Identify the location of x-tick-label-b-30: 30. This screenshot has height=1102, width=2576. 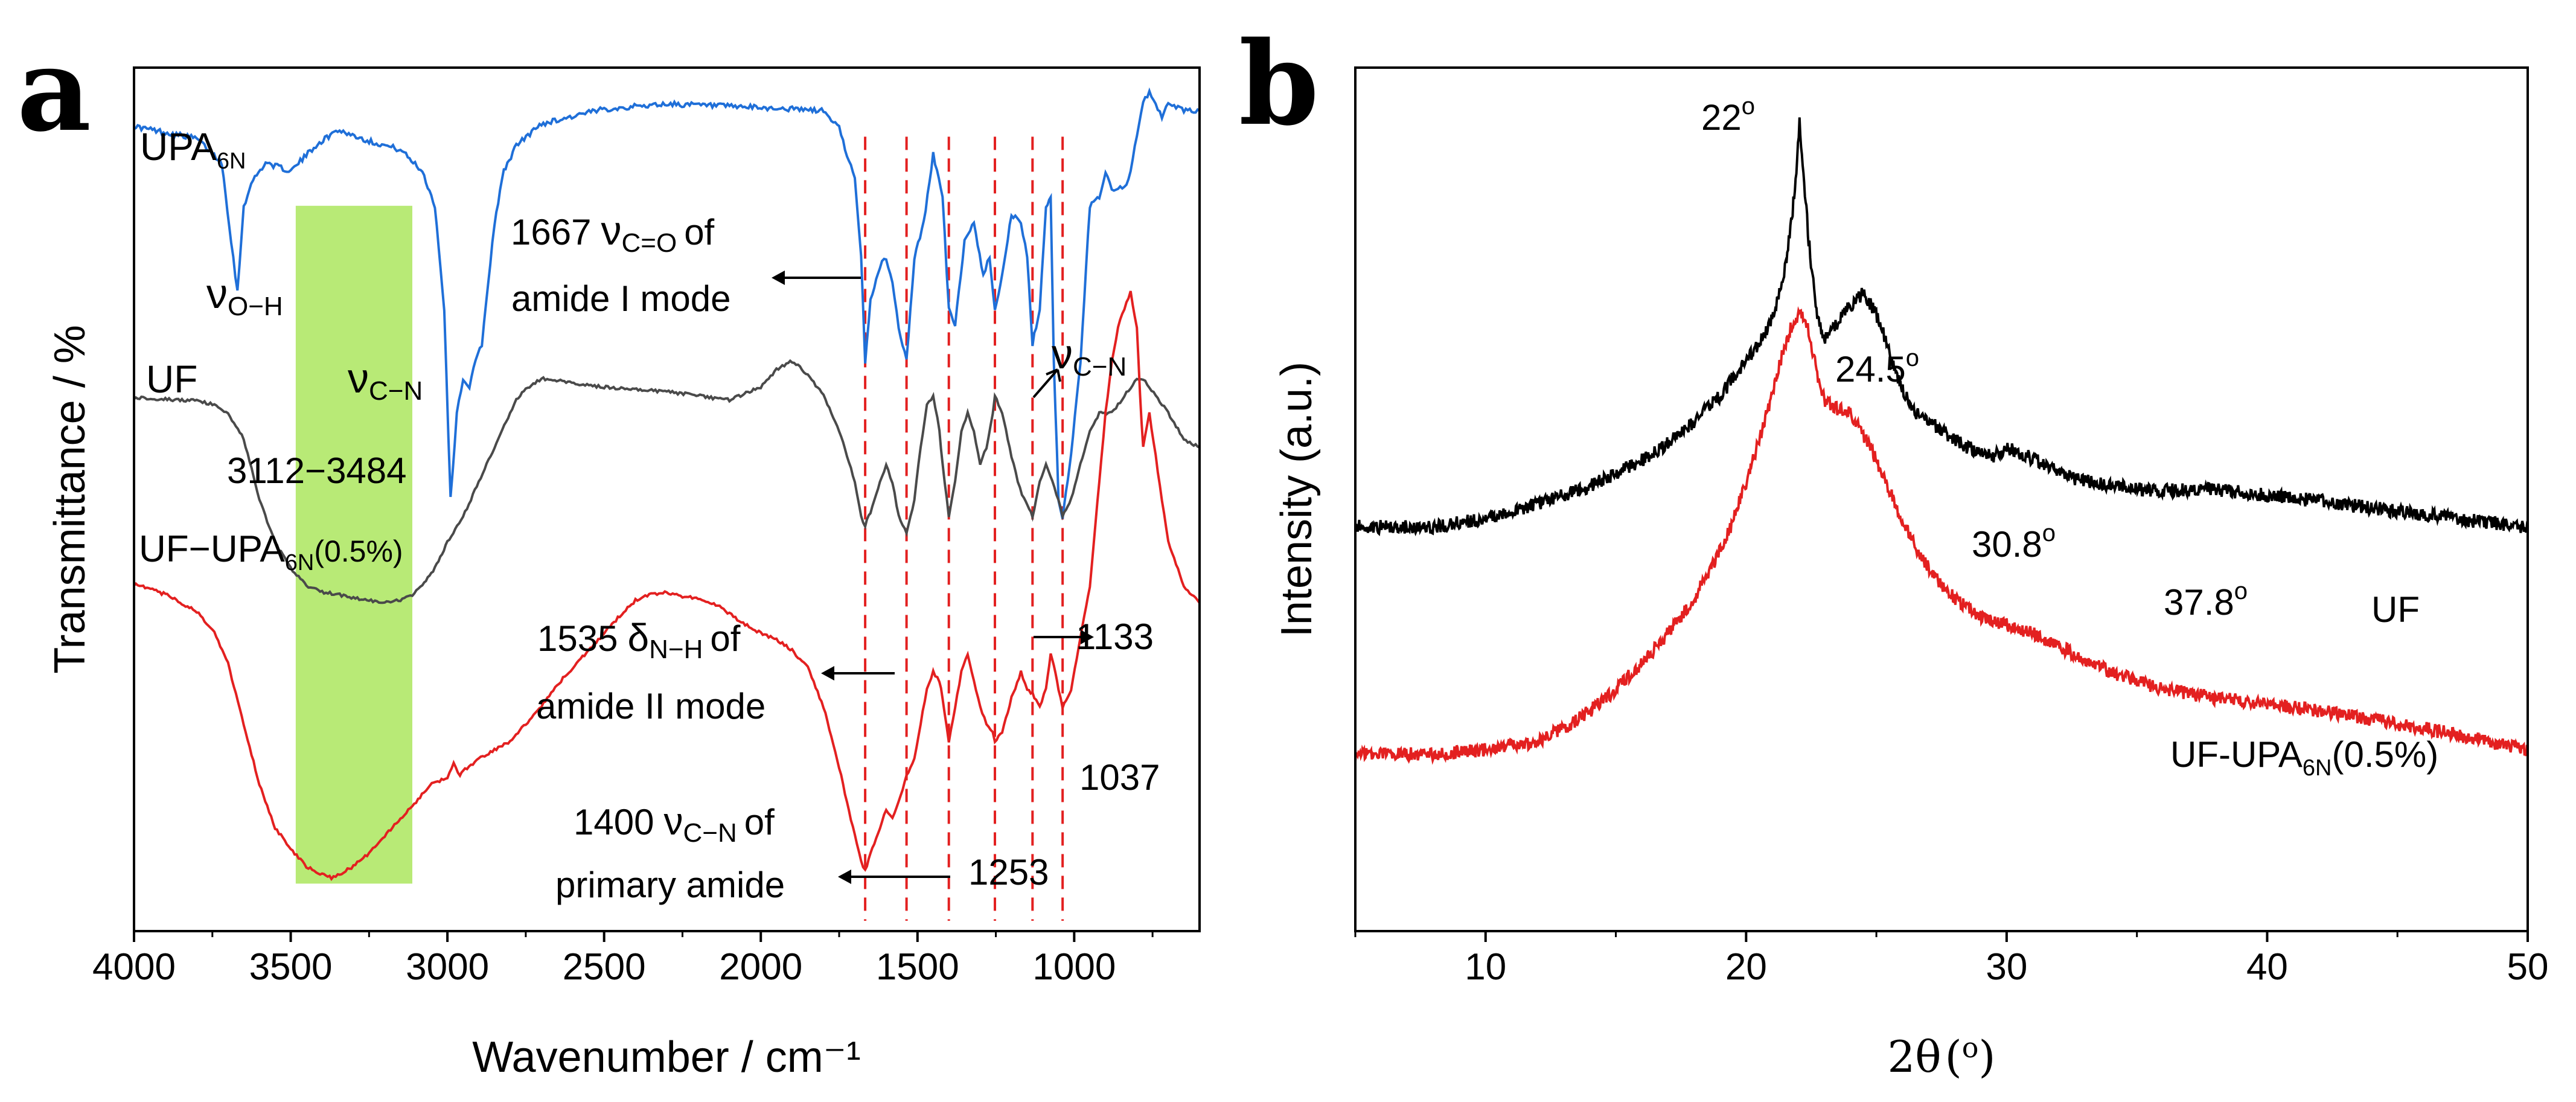
(2007, 967).